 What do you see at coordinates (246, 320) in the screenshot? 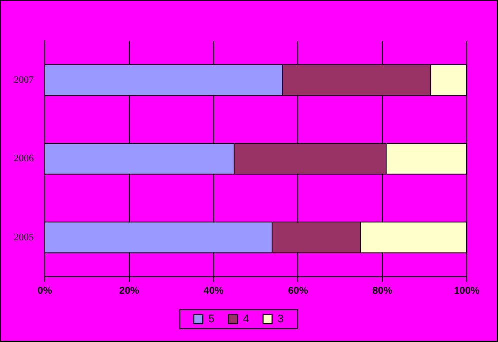
I see `legend-label: 4` at bounding box center [246, 320].